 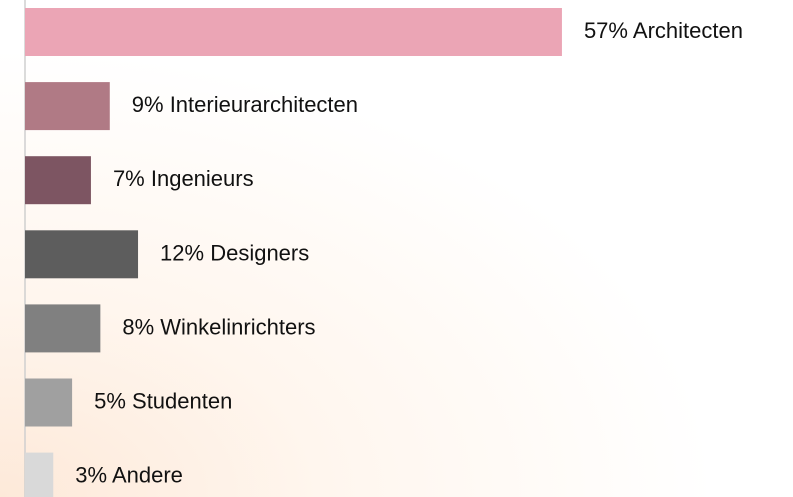 What do you see at coordinates (688, 30) in the screenshot?
I see `category-label: Architecten` at bounding box center [688, 30].